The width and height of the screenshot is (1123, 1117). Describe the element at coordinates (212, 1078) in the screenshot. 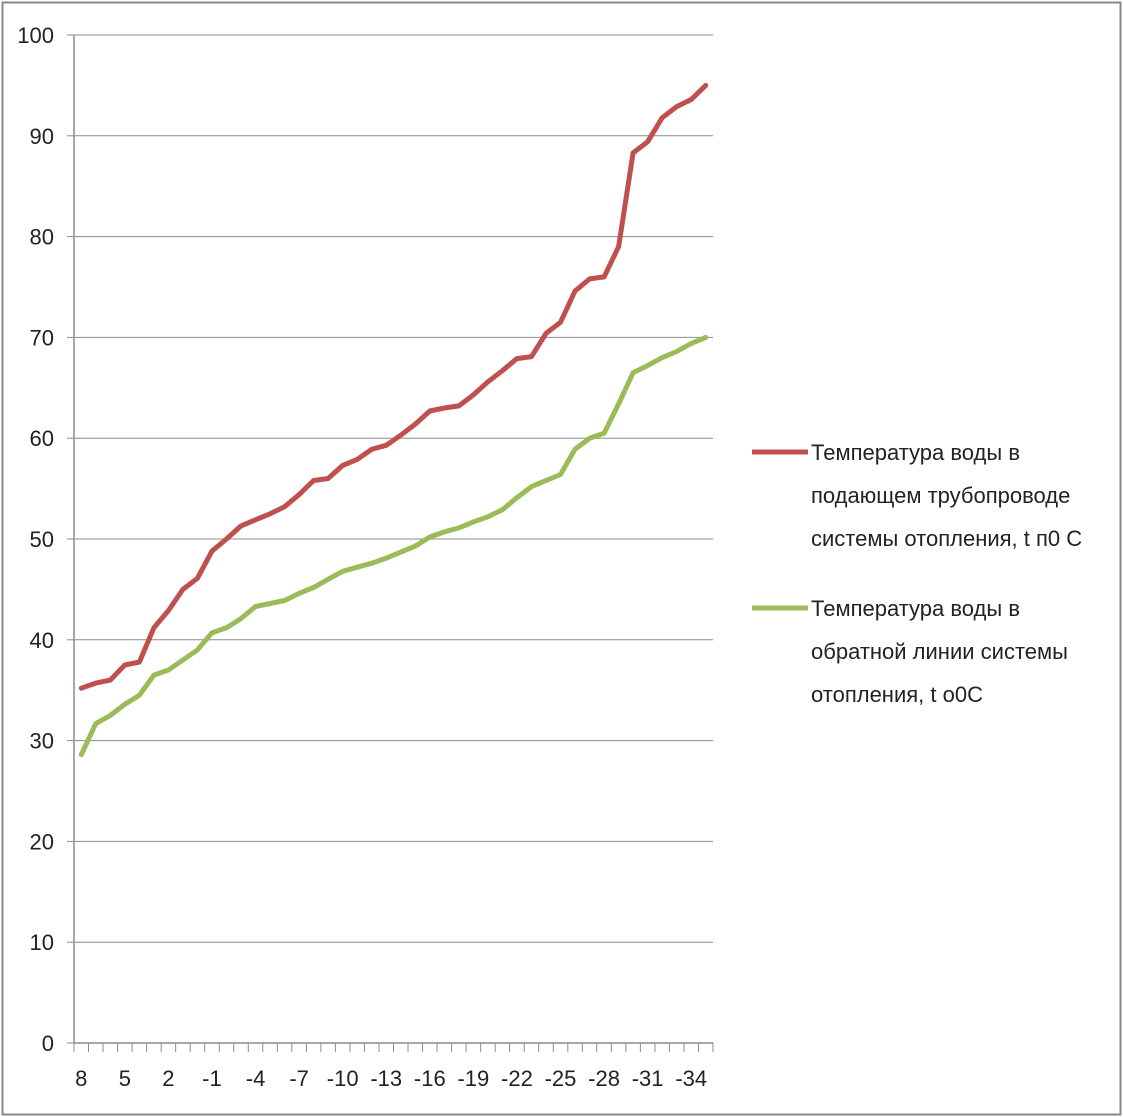

I see `x-tick-label: -1` at that location.